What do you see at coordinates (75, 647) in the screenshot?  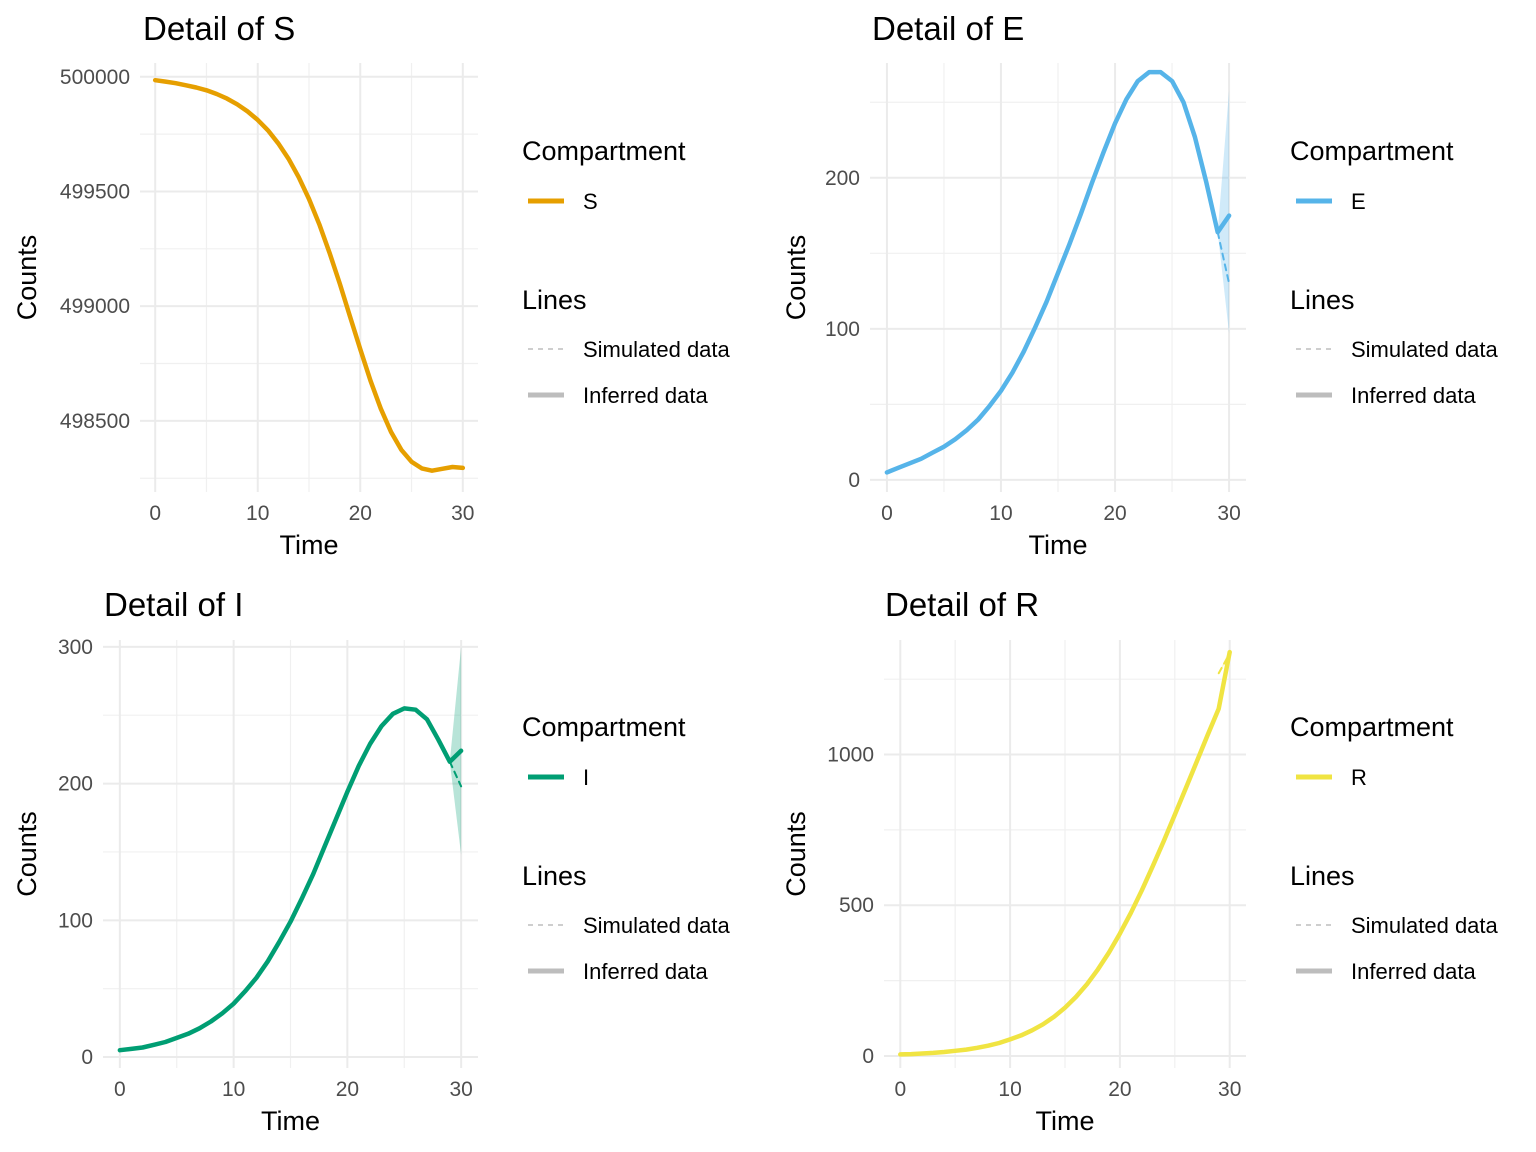 I see `y-tick-label: 300` at bounding box center [75, 647].